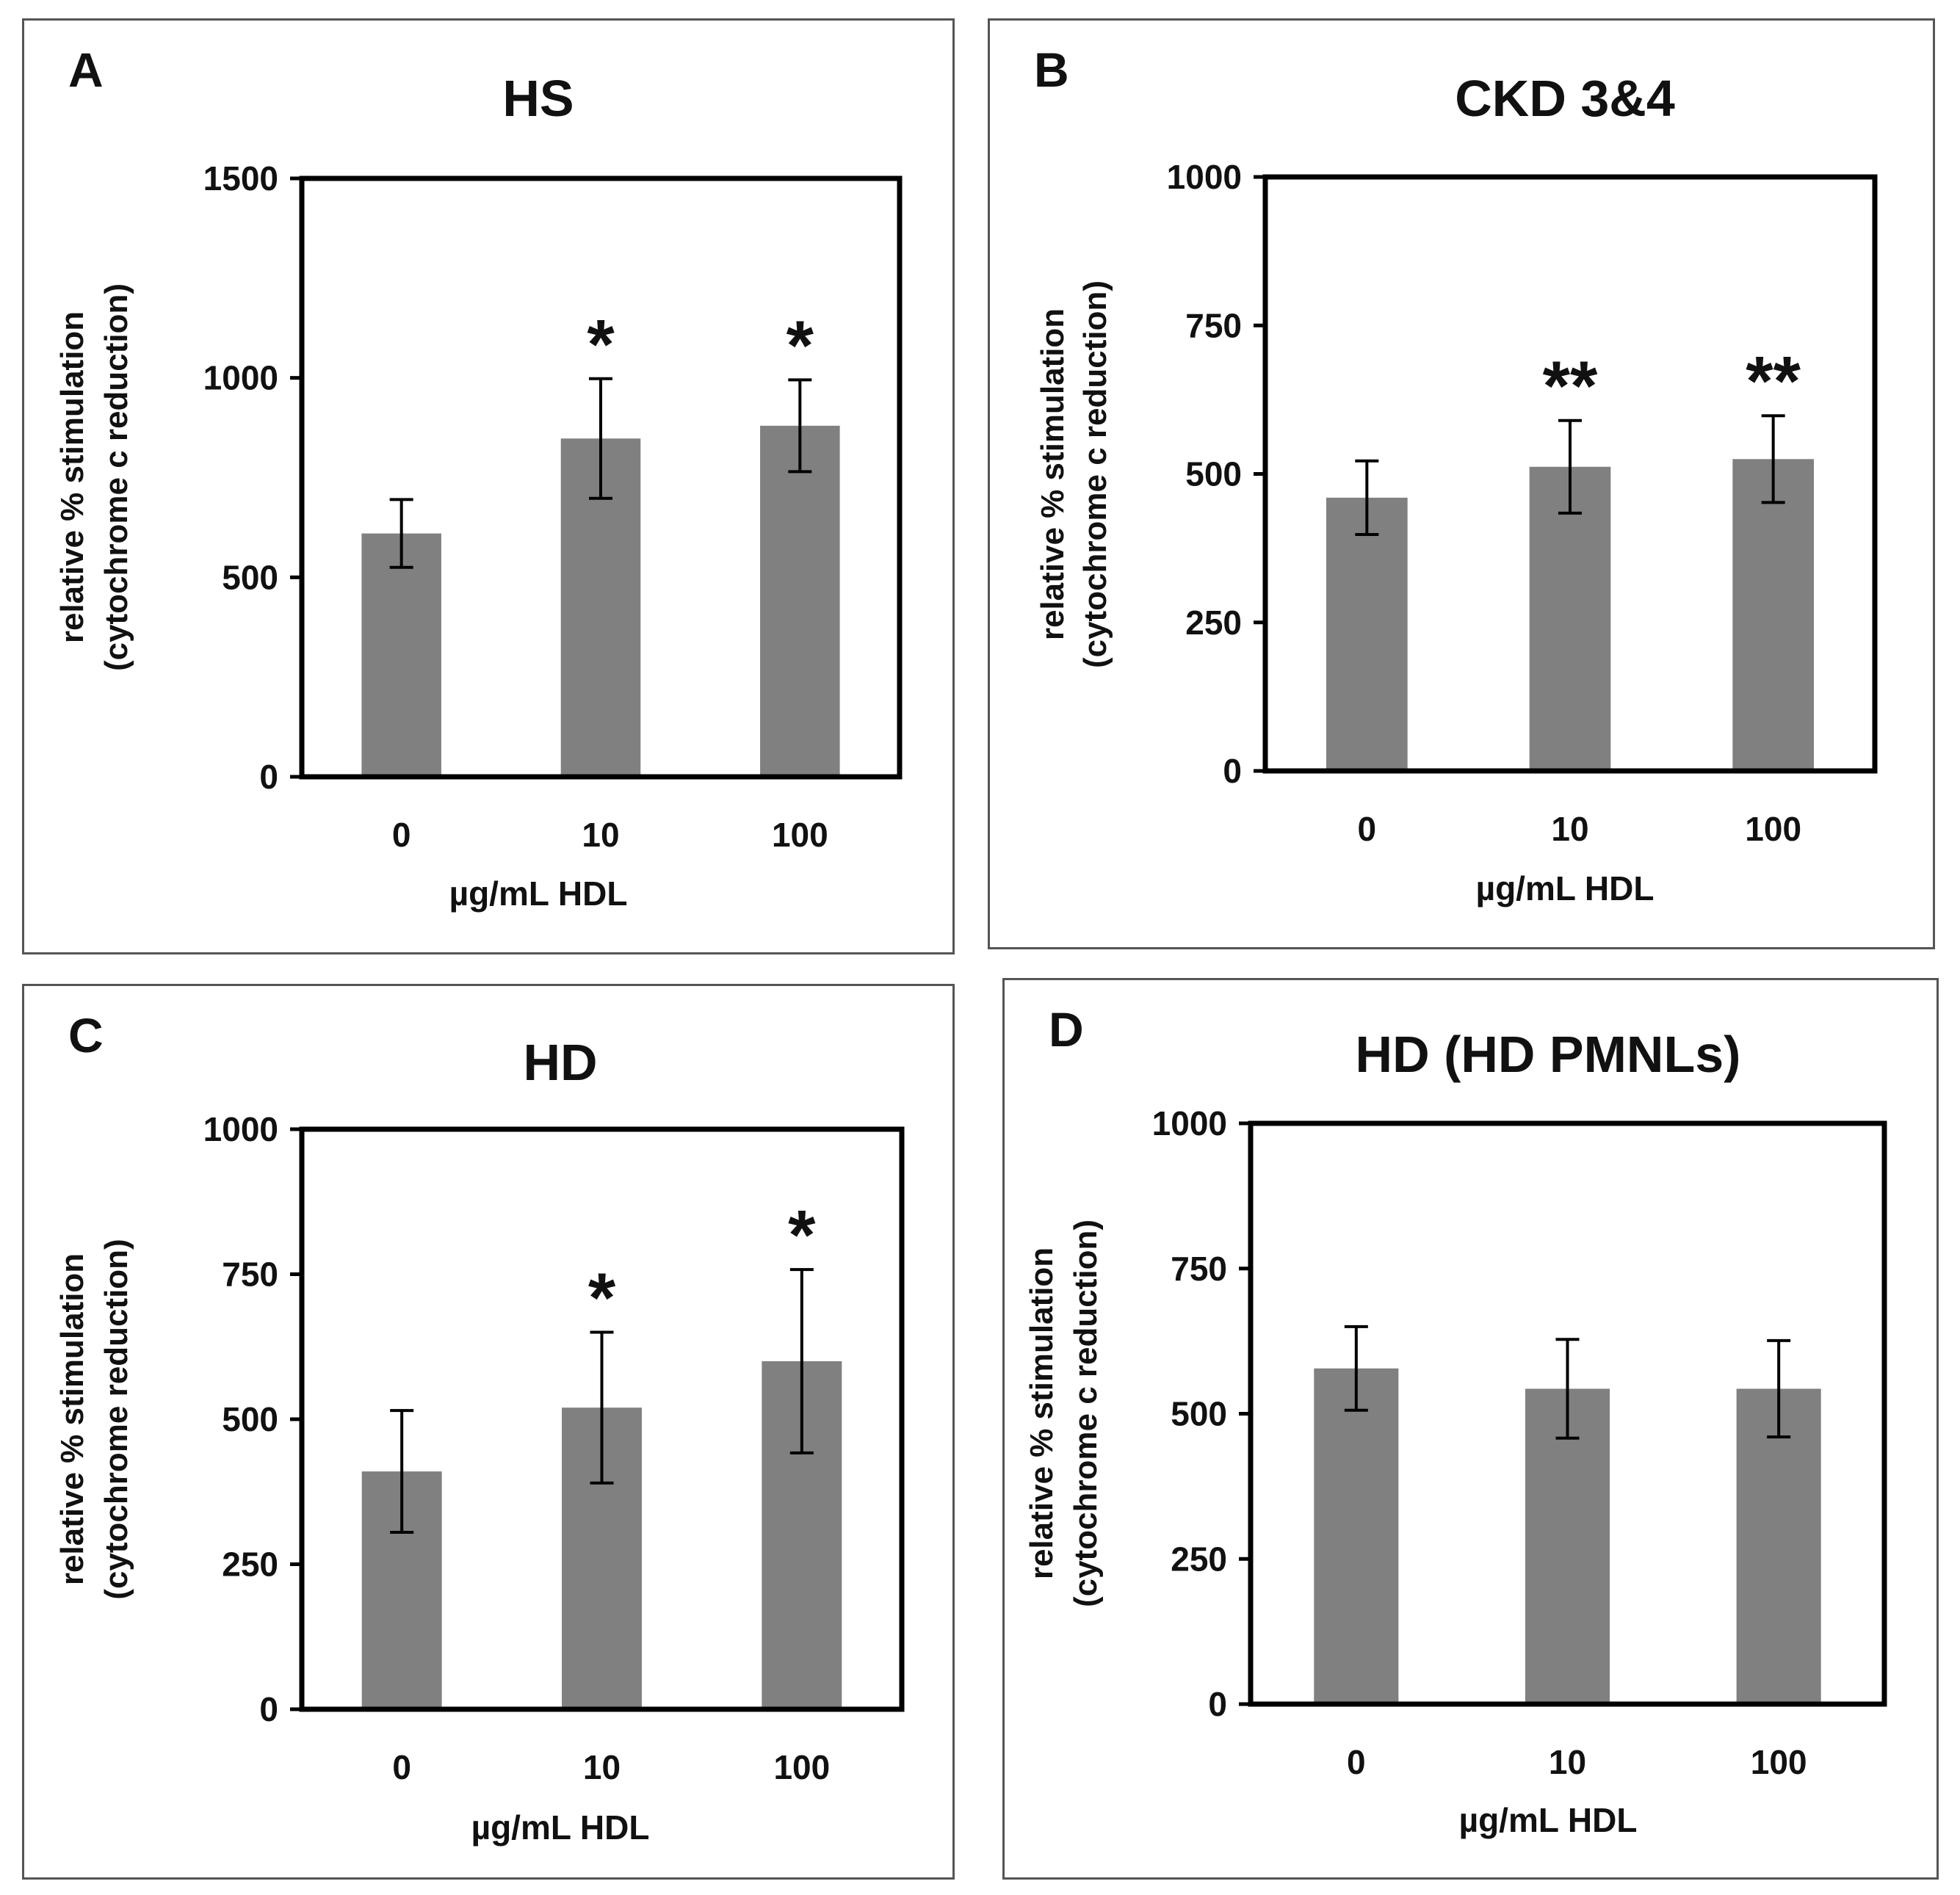  What do you see at coordinates (1565, 99) in the screenshot?
I see `chart-title: CKD 3&4` at bounding box center [1565, 99].